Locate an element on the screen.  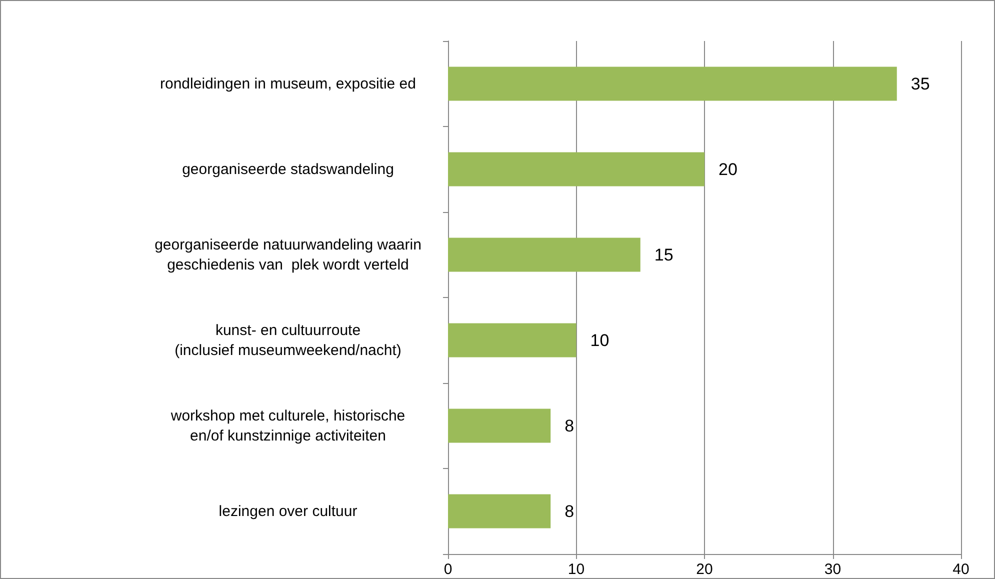
x-tick-label: 10 is located at coordinates (576, 569).